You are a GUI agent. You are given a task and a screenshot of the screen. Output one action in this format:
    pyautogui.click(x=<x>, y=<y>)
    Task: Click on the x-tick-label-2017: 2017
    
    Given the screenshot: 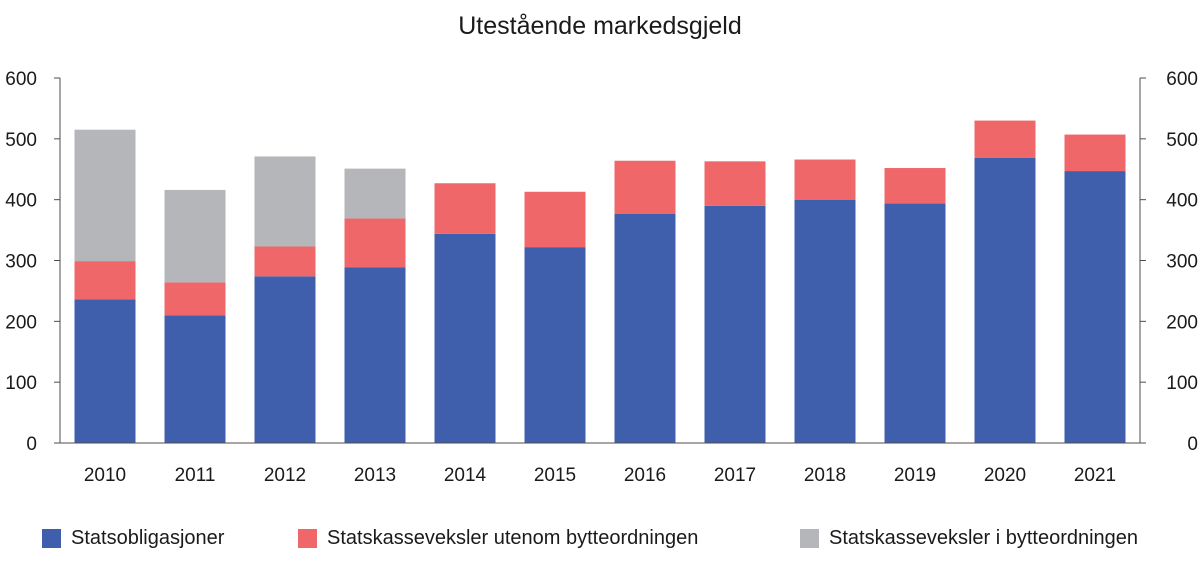 What is the action you would take?
    pyautogui.click(x=735, y=475)
    